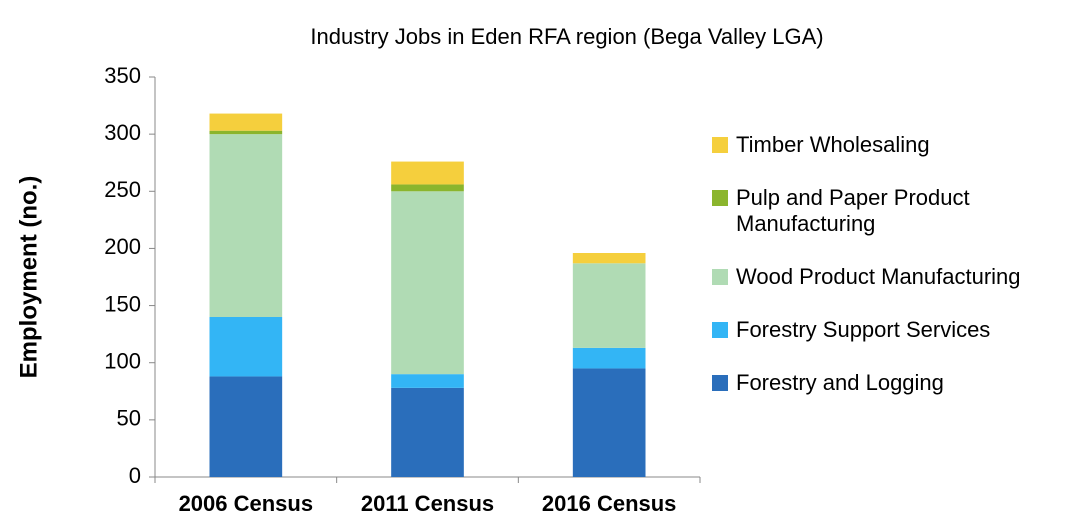 Image resolution: width=1086 pixels, height=525 pixels. Describe the element at coordinates (853, 210) in the screenshot. I see `legend-label: Pulp and Paper Product Manufacturing` at that location.